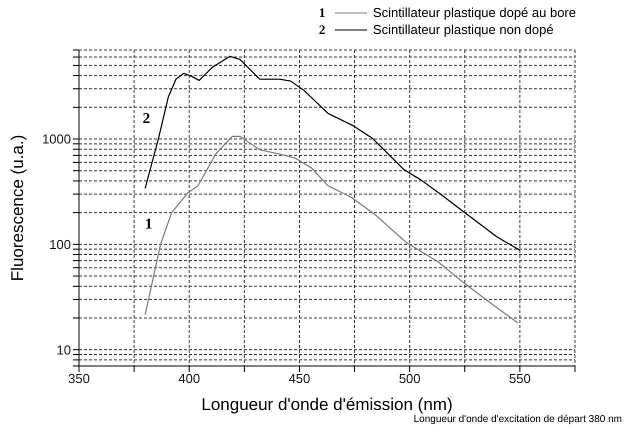 The height and width of the screenshot is (434, 626). Describe the element at coordinates (518, 419) in the screenshot. I see `text: Longueur d'onde d'excitation de départ 380 nm` at that location.